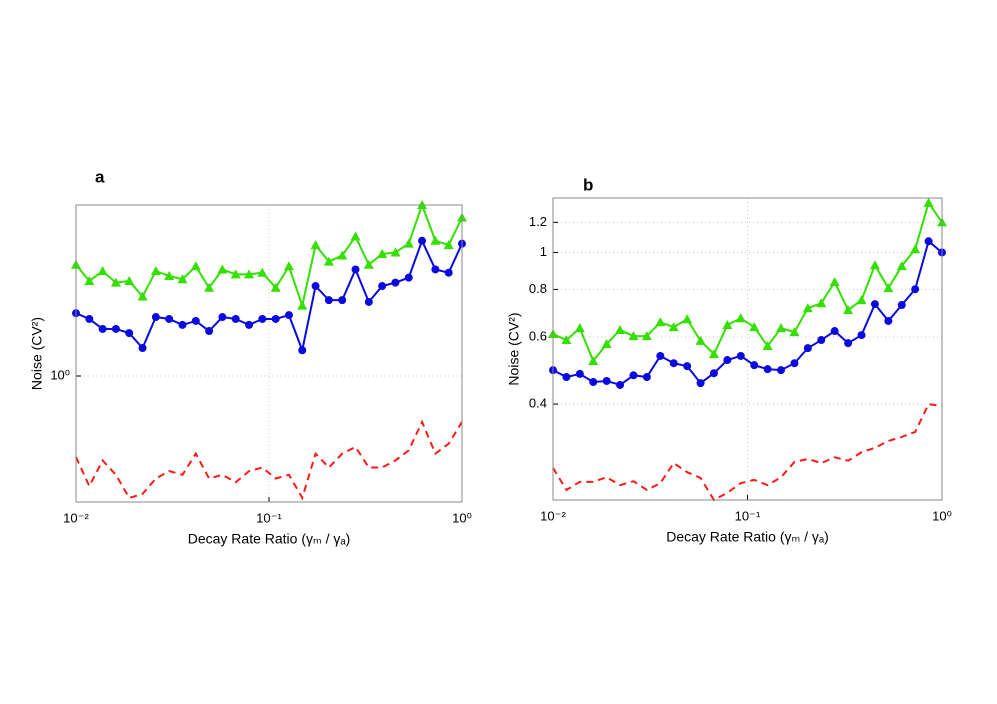  I want to click on y-tick-label: 1, so click(543, 251).